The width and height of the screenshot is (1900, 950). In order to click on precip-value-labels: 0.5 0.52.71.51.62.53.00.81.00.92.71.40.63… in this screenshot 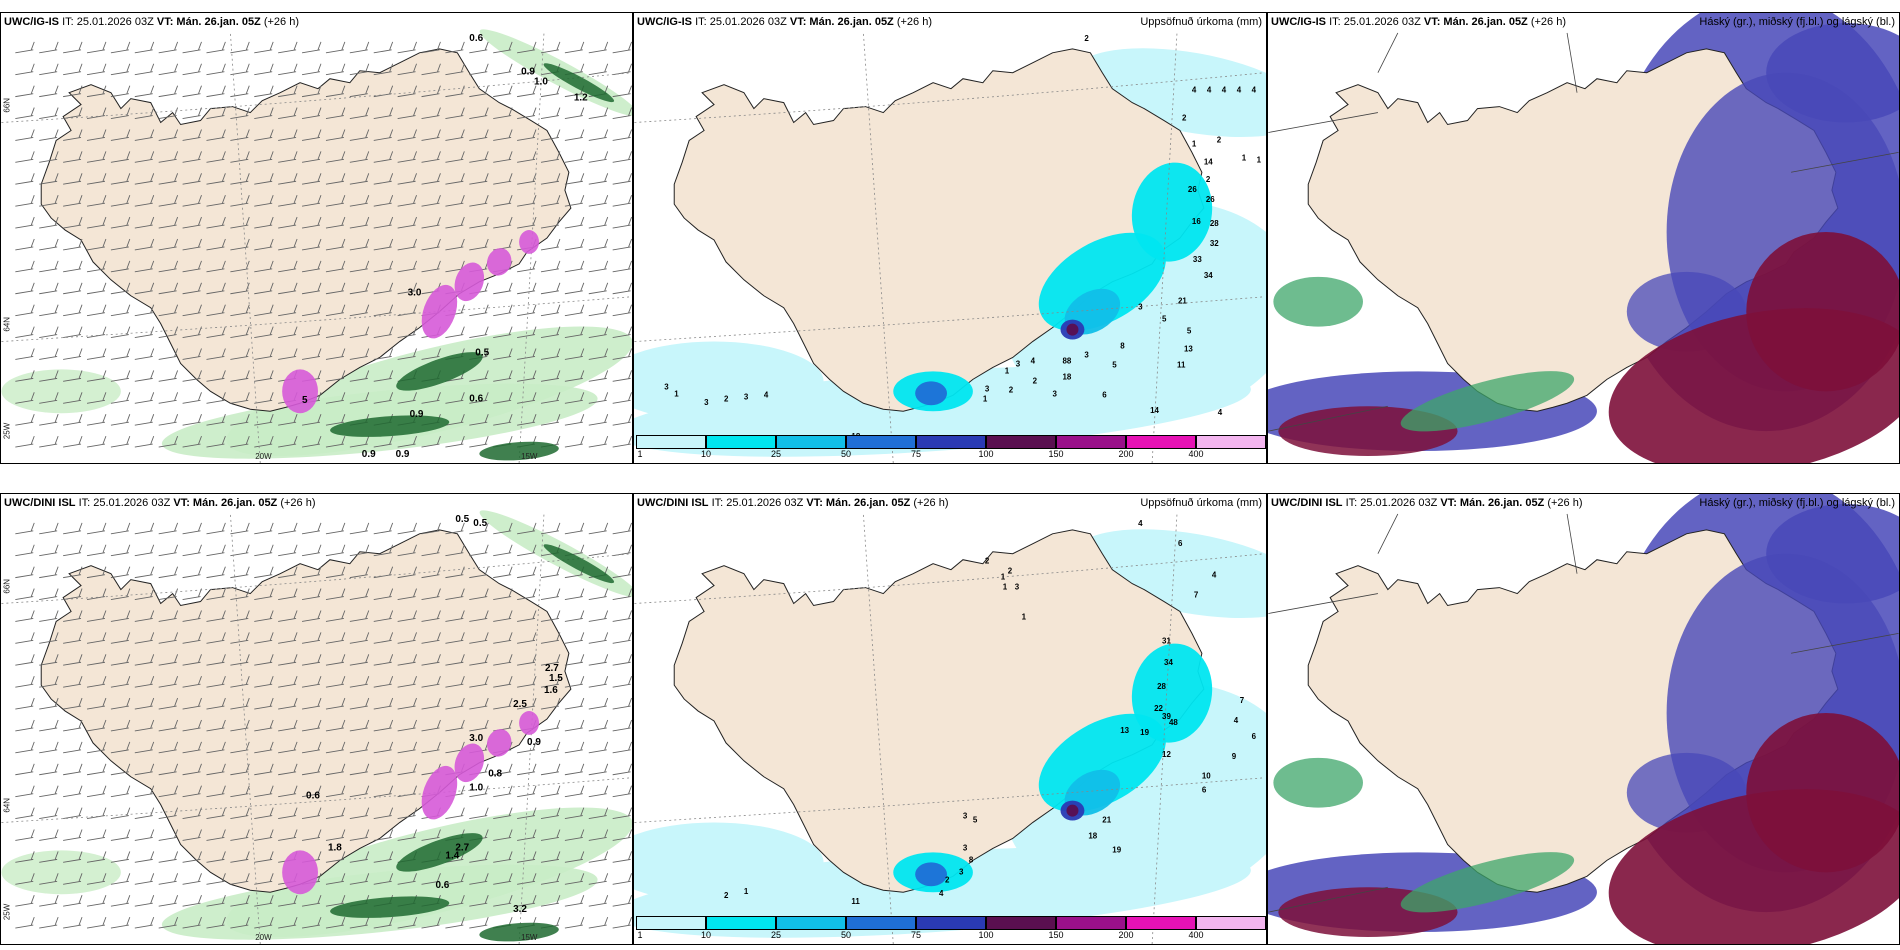, I will do `click(434, 714)`.